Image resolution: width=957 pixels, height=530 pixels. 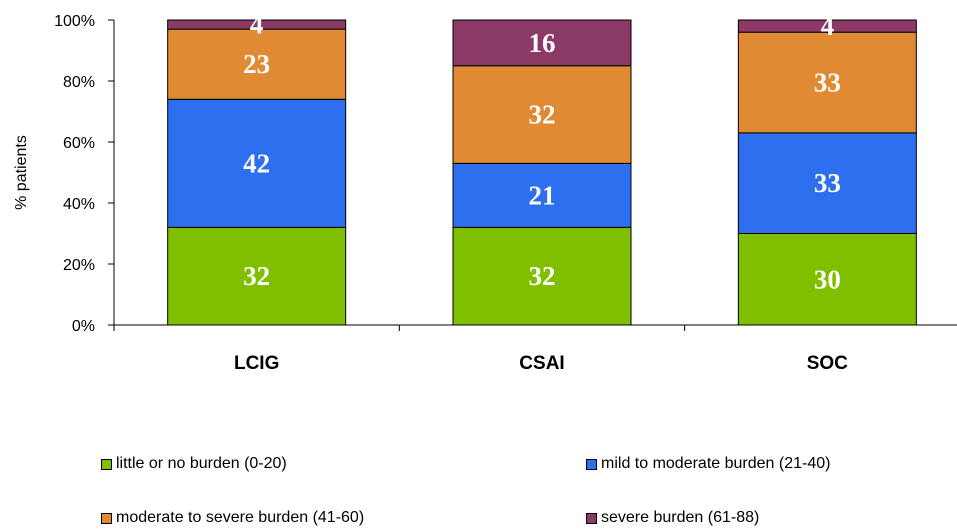 What do you see at coordinates (680, 517) in the screenshot?
I see `legend-label: severe burden (61-88)` at bounding box center [680, 517].